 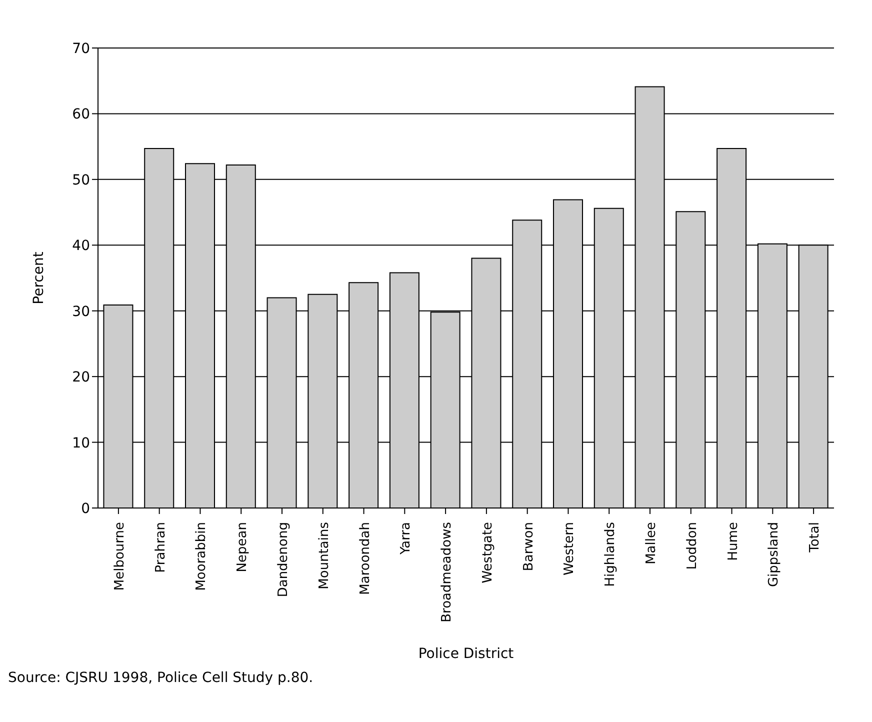 What do you see at coordinates (202, 556) in the screenshot?
I see `x-tick-label: Moorabbin` at bounding box center [202, 556].